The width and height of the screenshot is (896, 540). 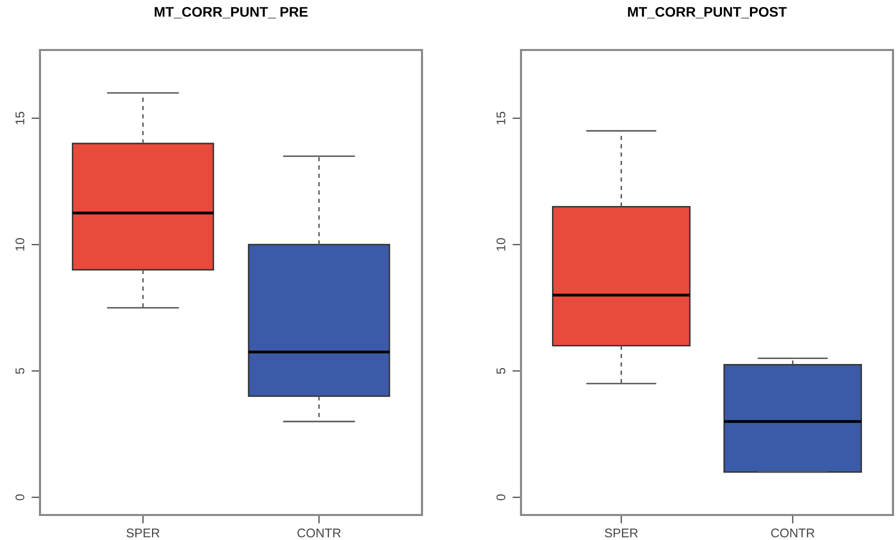 What do you see at coordinates (707, 12) in the screenshot?
I see `chart-title: MT_CORR_PUNT_POST` at bounding box center [707, 12].